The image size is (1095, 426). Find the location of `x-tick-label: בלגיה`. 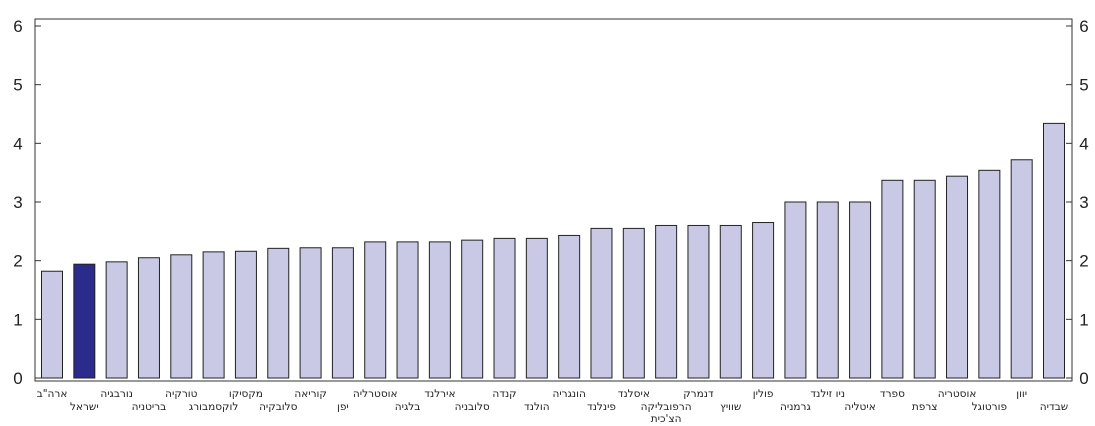

x-tick-label: בלגיה is located at coordinates (408, 407).